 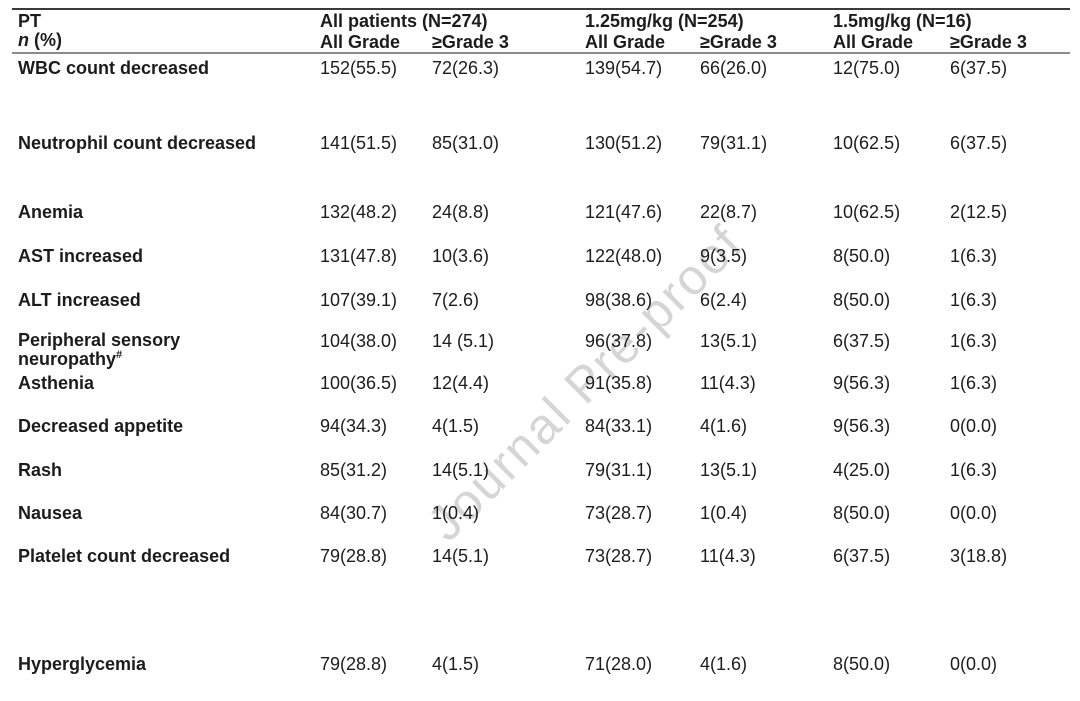 I want to click on pt-cell: AST increased, so click(x=166, y=264).